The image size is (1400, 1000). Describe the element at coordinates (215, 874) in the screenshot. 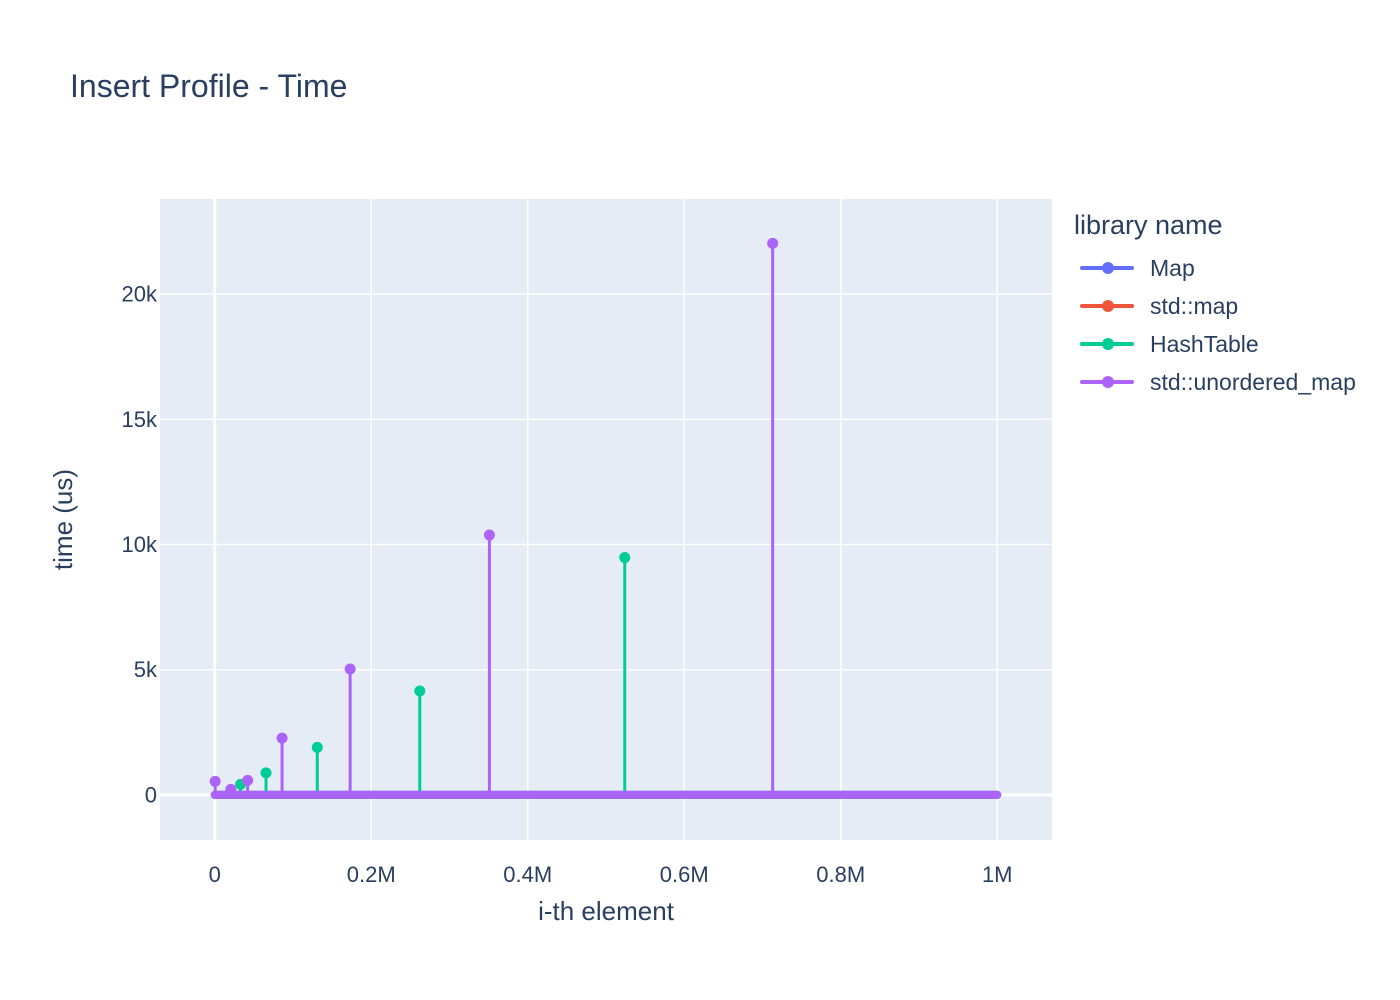

I see `x-tick-label: 0` at that location.